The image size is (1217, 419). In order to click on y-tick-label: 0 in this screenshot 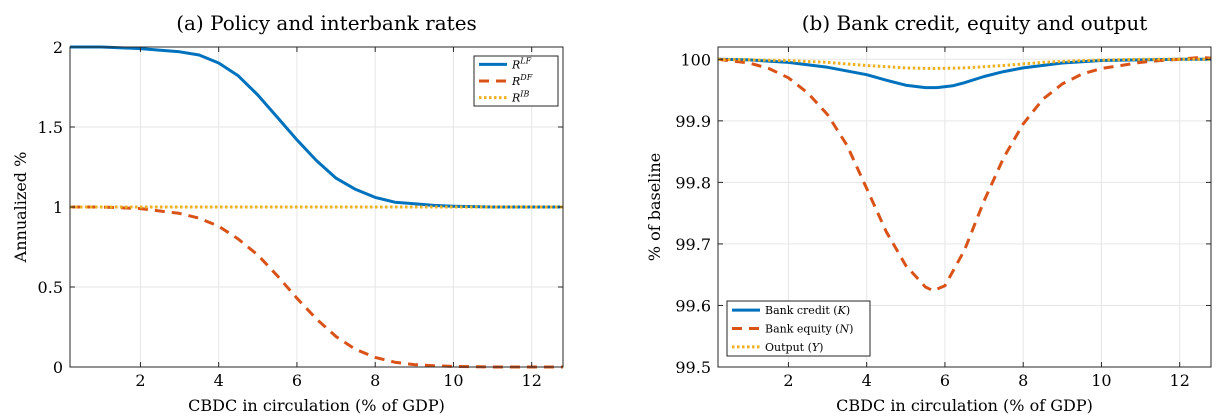, I will do `click(58, 367)`.